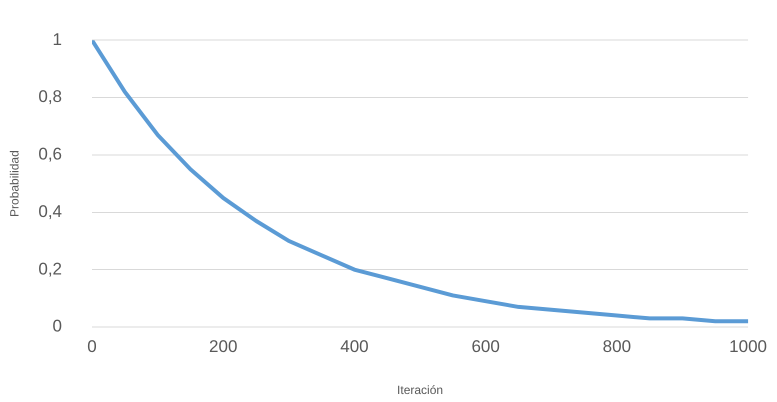 This screenshot has height=402, width=777. I want to click on y-tick-label: 0,8, so click(50, 96).